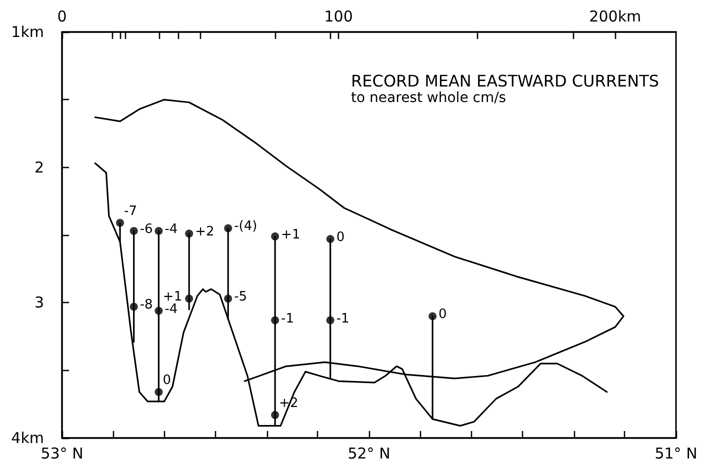 This screenshot has height=470, width=704. I want to click on x-tick-label: 52° N, so click(369, 453).